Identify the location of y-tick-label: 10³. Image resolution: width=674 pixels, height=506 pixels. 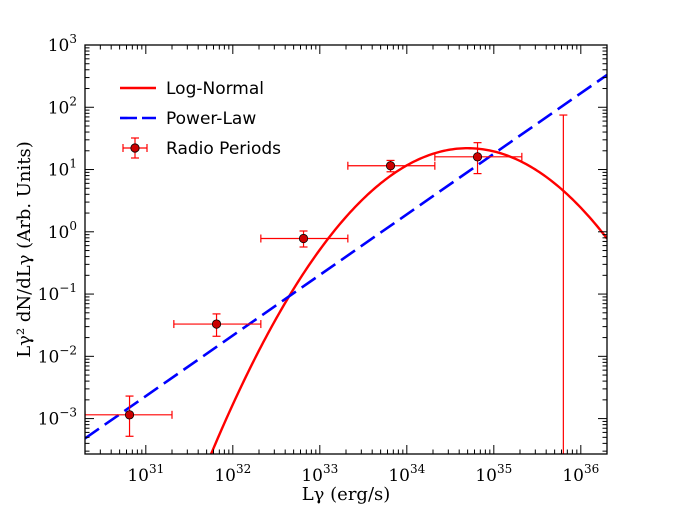
(62, 44).